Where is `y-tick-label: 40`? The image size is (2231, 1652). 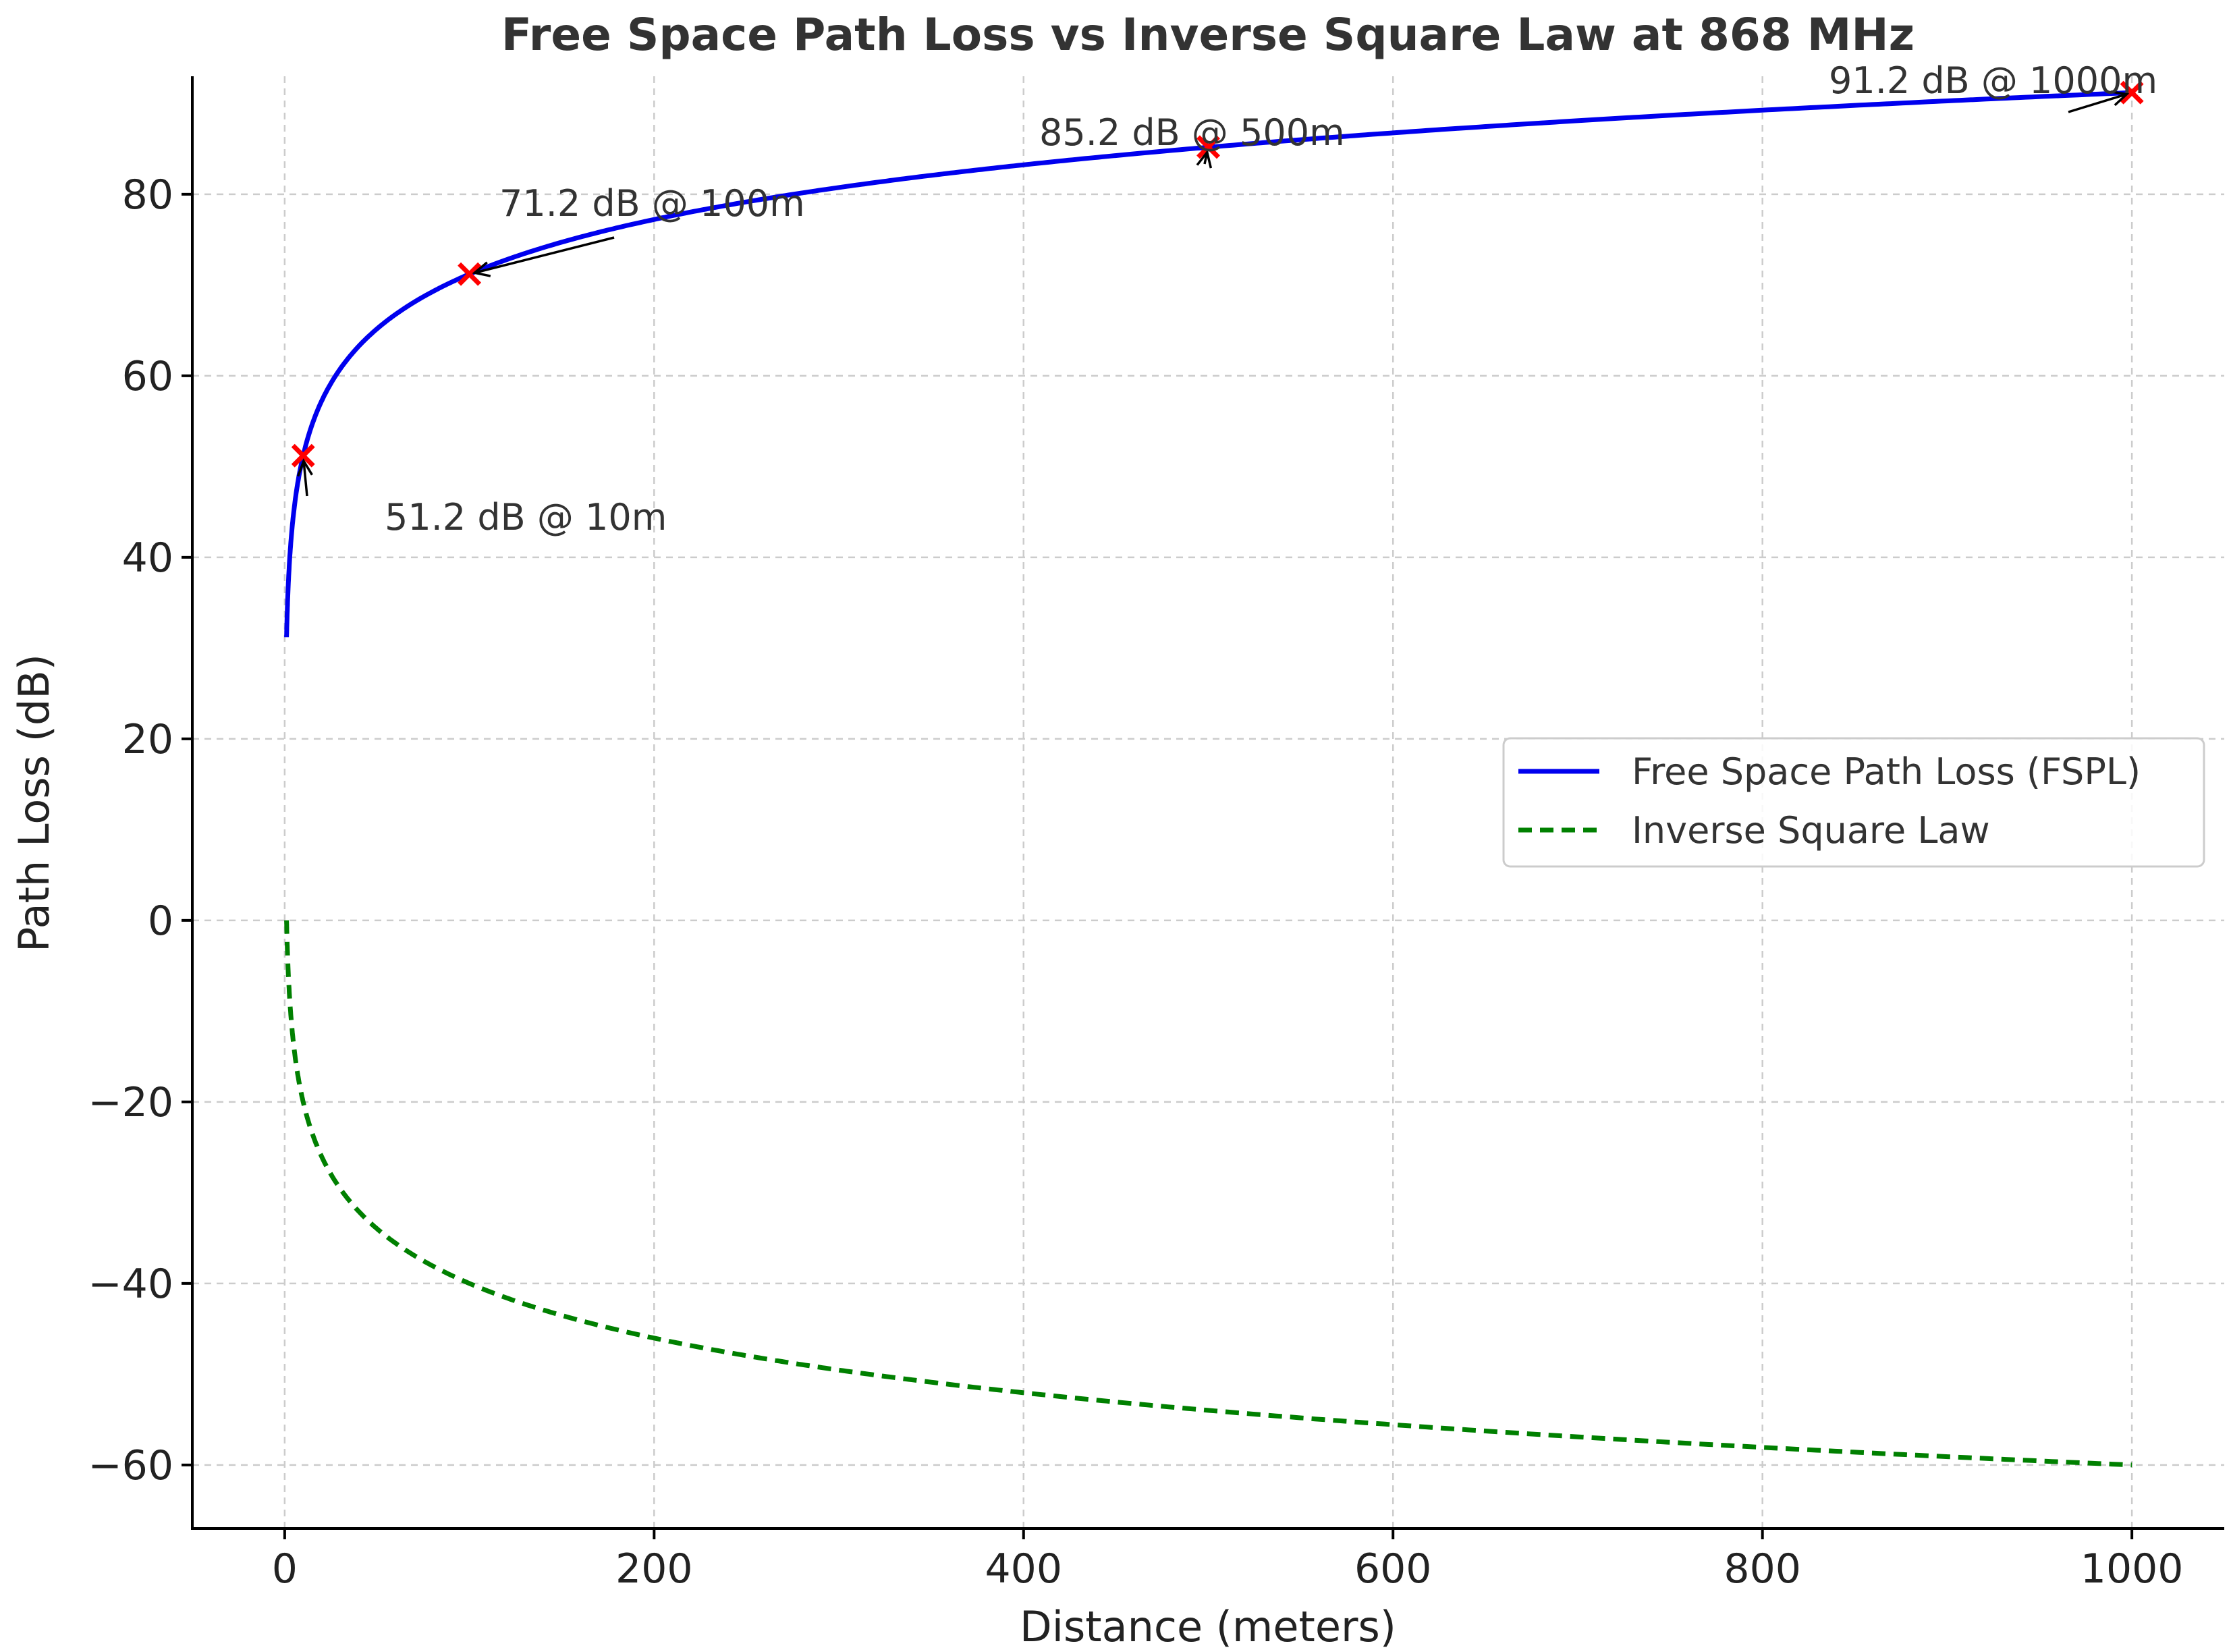
y-tick-label: 40 is located at coordinates (147, 558).